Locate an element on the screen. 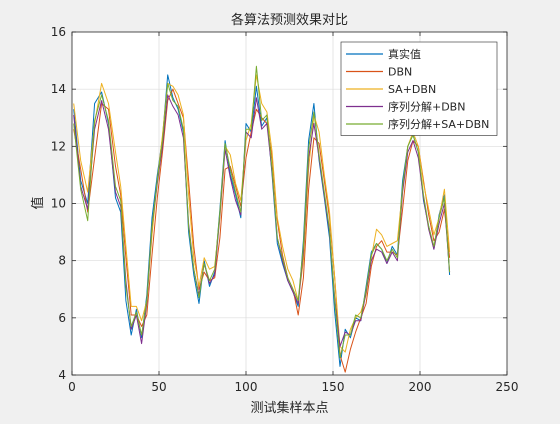 The image size is (560, 424). x-axis-label: 测试集样本点 is located at coordinates (289, 408).